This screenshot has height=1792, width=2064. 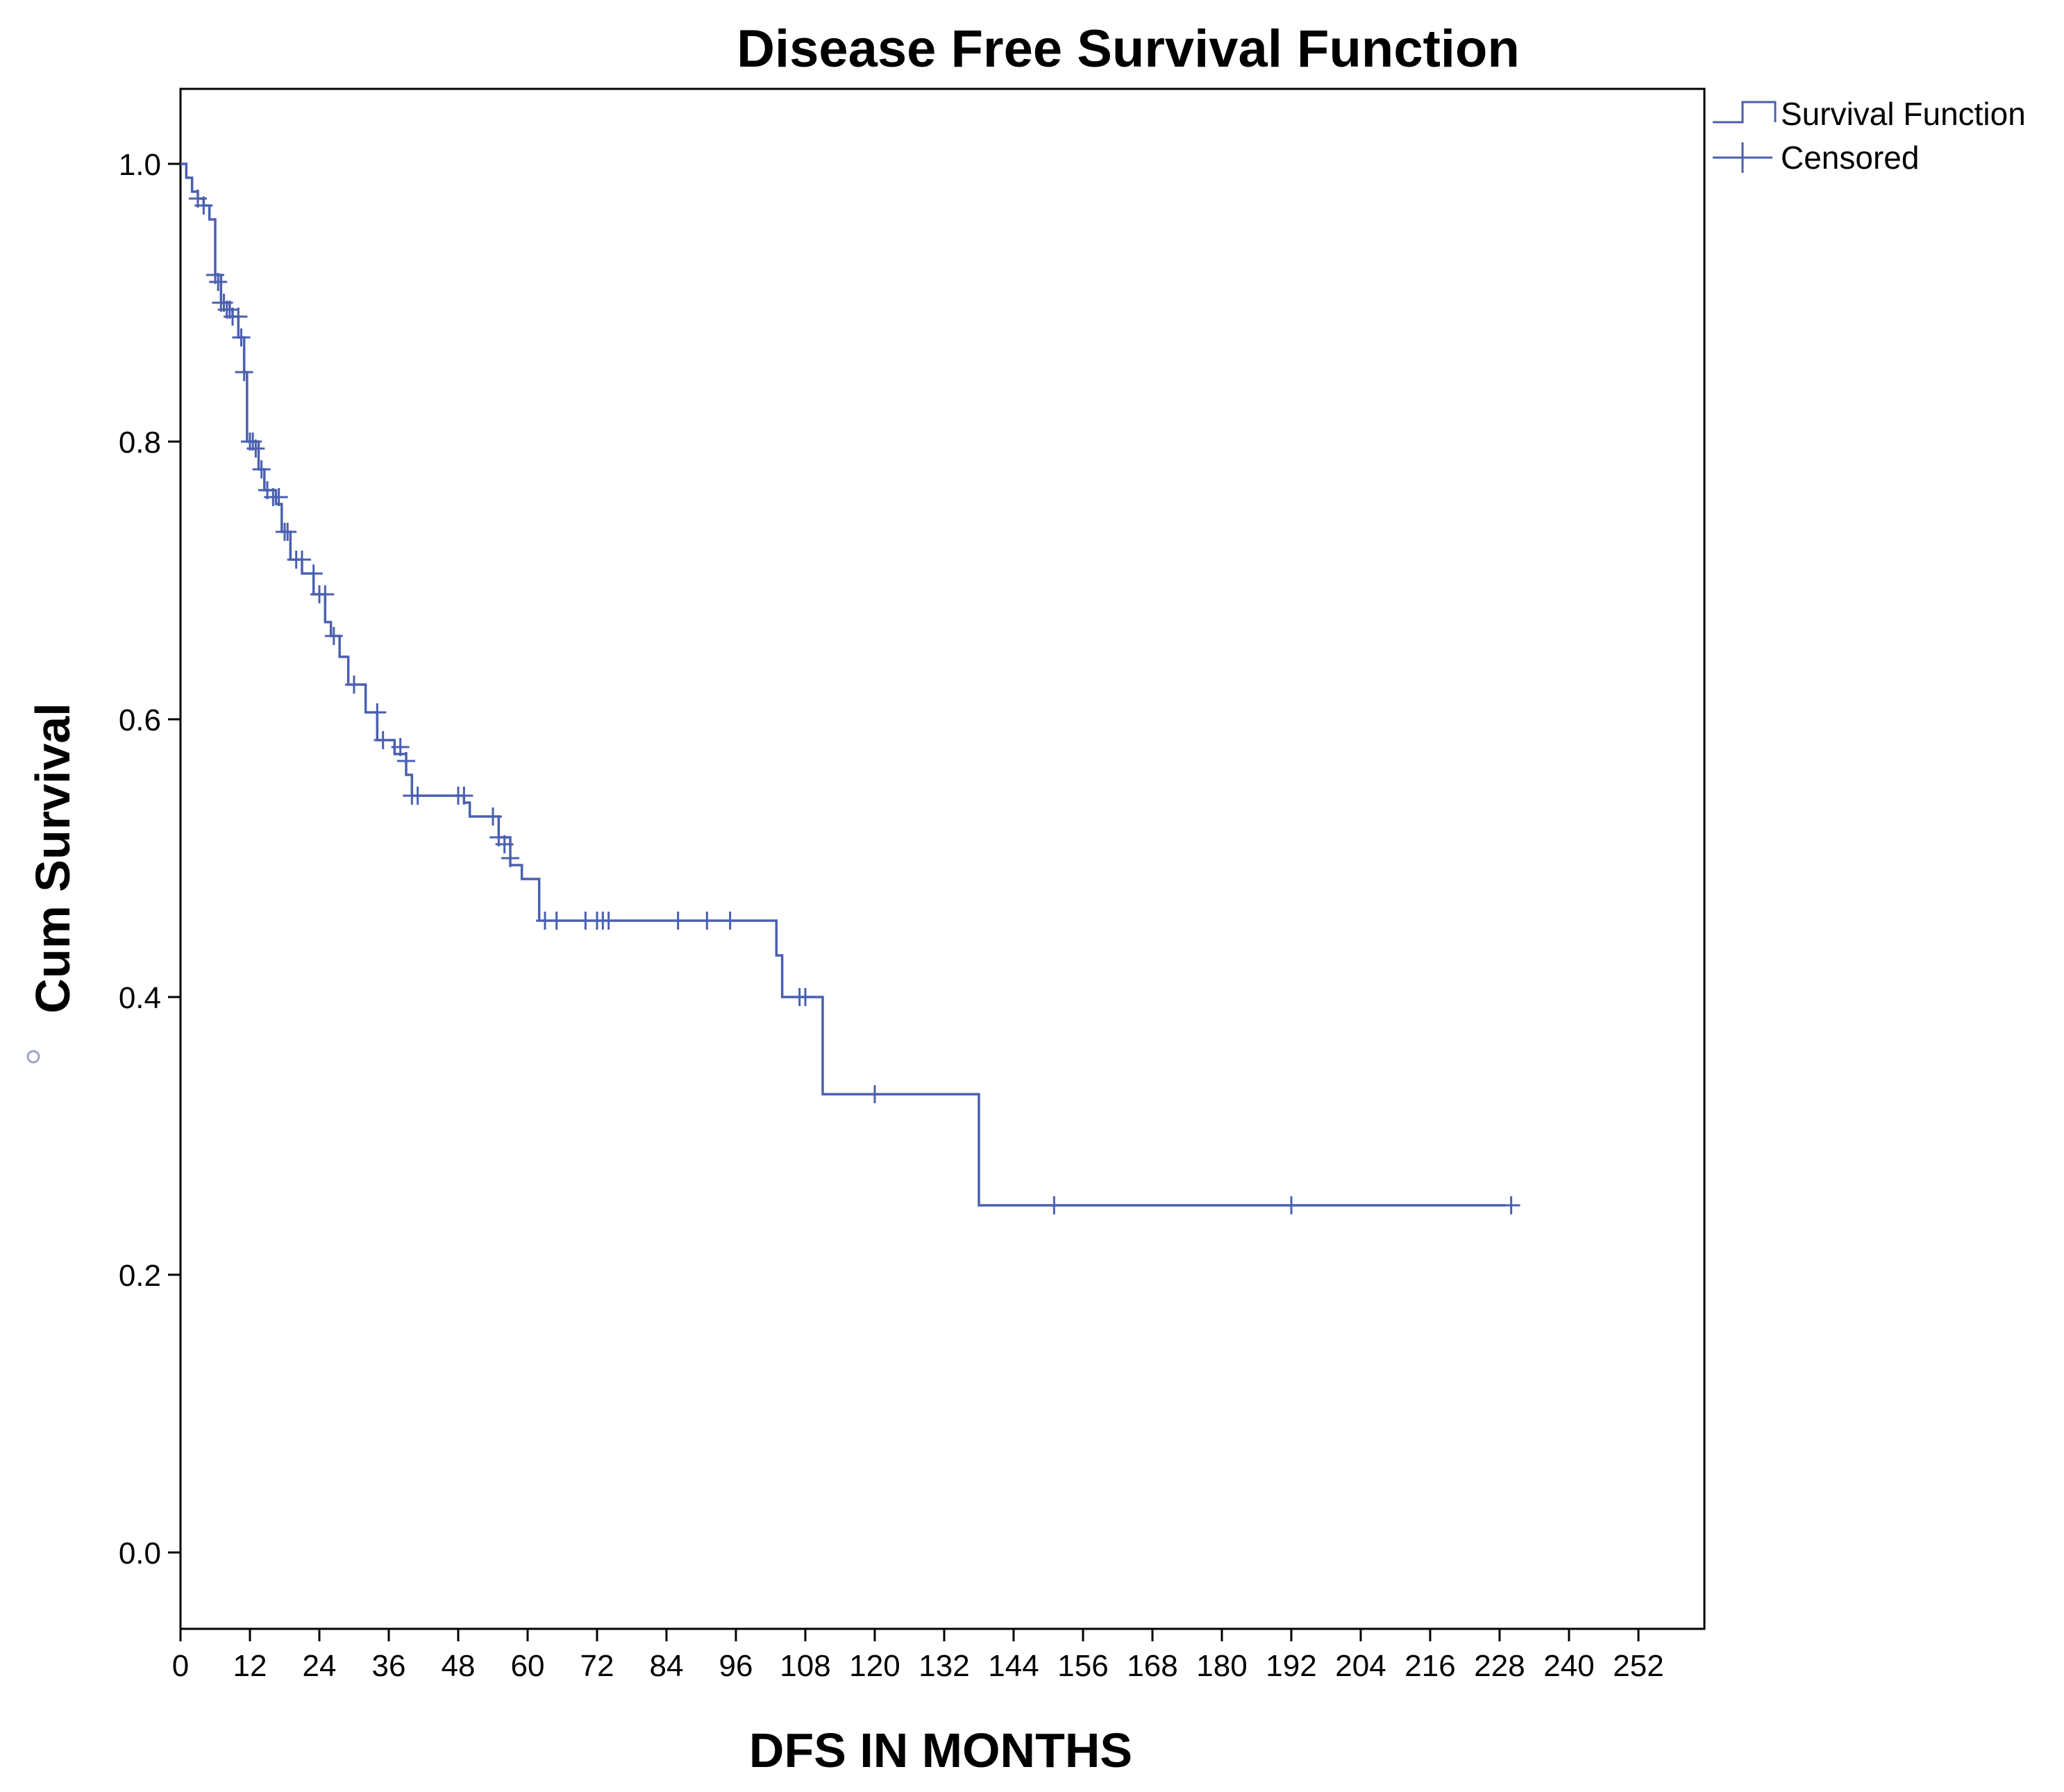 I want to click on x-tick-label: 84, so click(x=667, y=1666).